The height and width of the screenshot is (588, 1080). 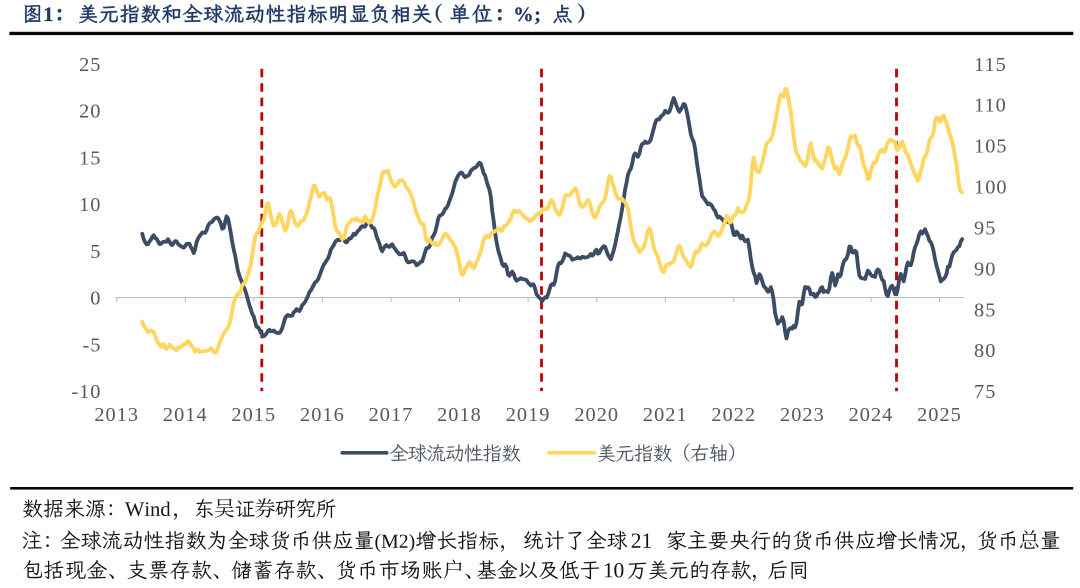 What do you see at coordinates (90, 158) in the screenshot?
I see `svg-text: 15` at bounding box center [90, 158].